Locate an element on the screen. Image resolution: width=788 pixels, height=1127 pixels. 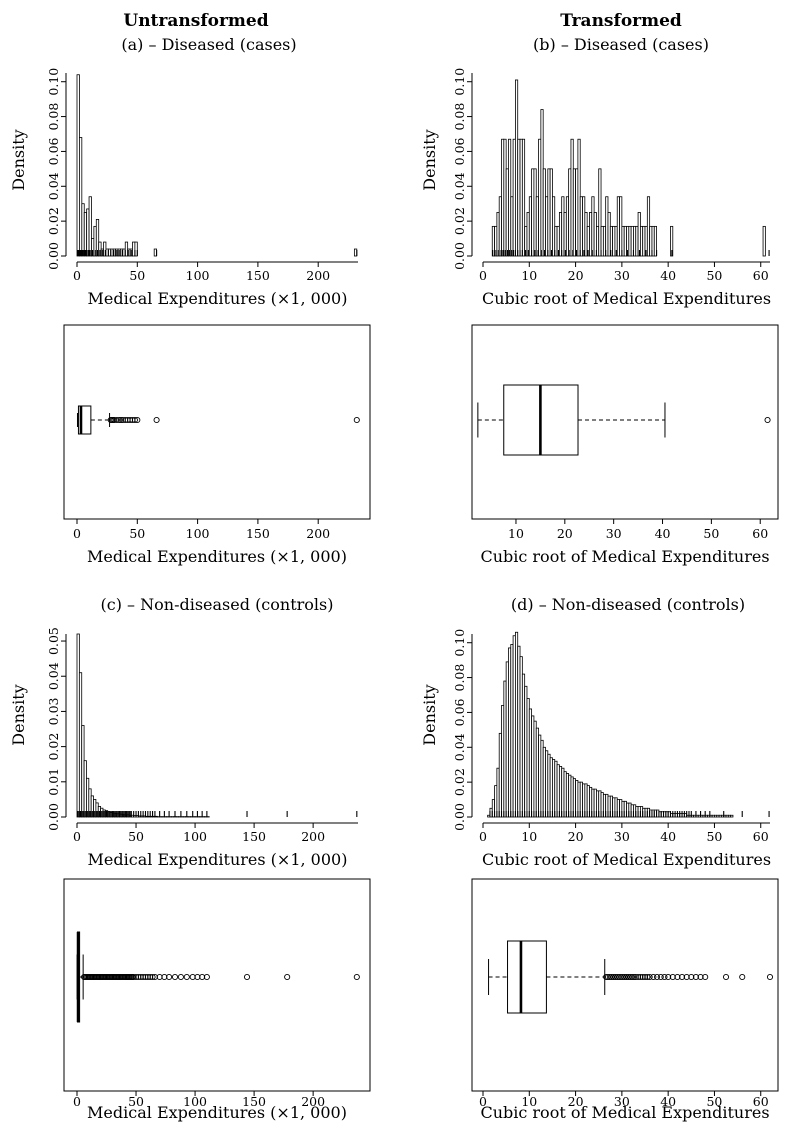
boxplot-frame is located at coordinates (217, 985).